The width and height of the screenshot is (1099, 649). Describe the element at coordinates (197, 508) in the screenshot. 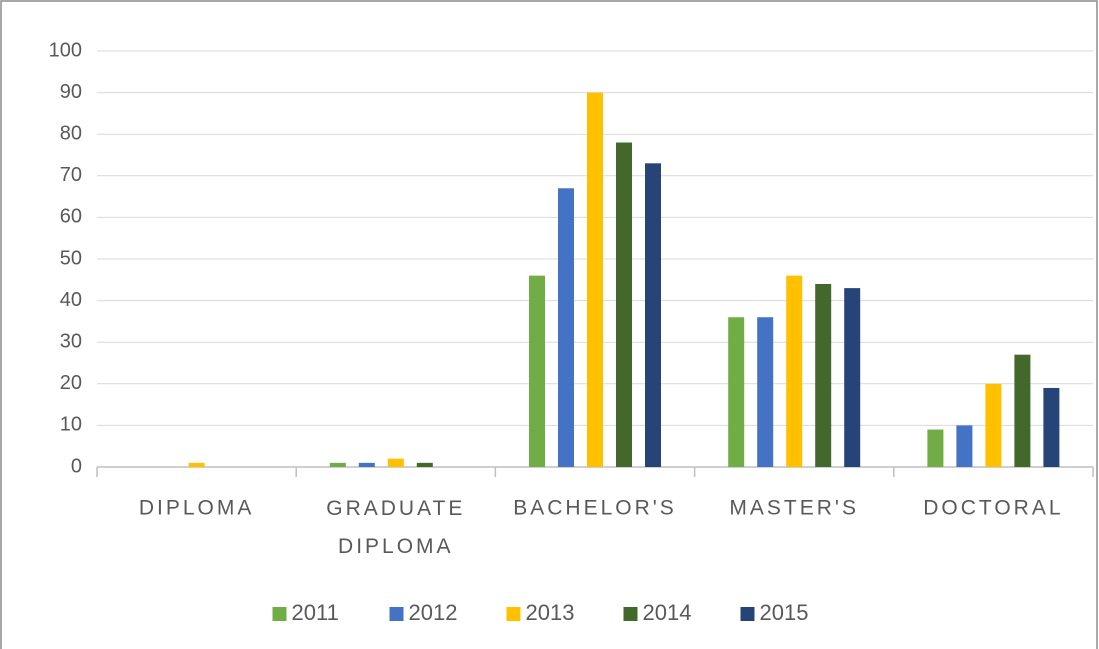

I see `x-tick-label: DIPLOMA` at that location.